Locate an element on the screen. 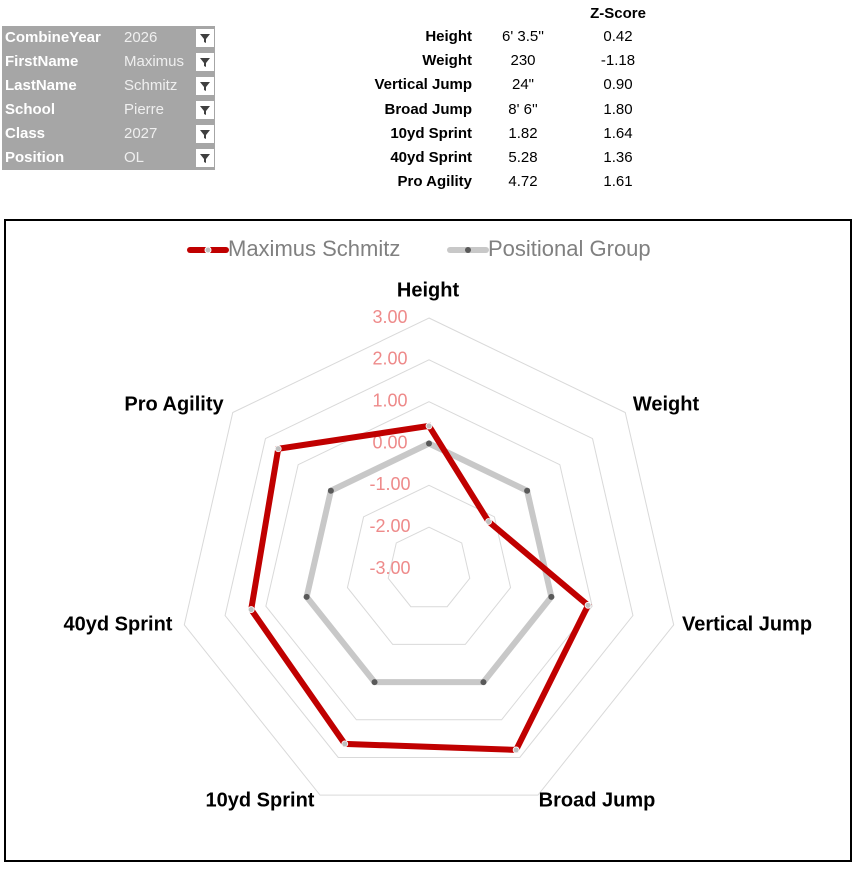  z-score: 0.90 is located at coordinates (618, 85).